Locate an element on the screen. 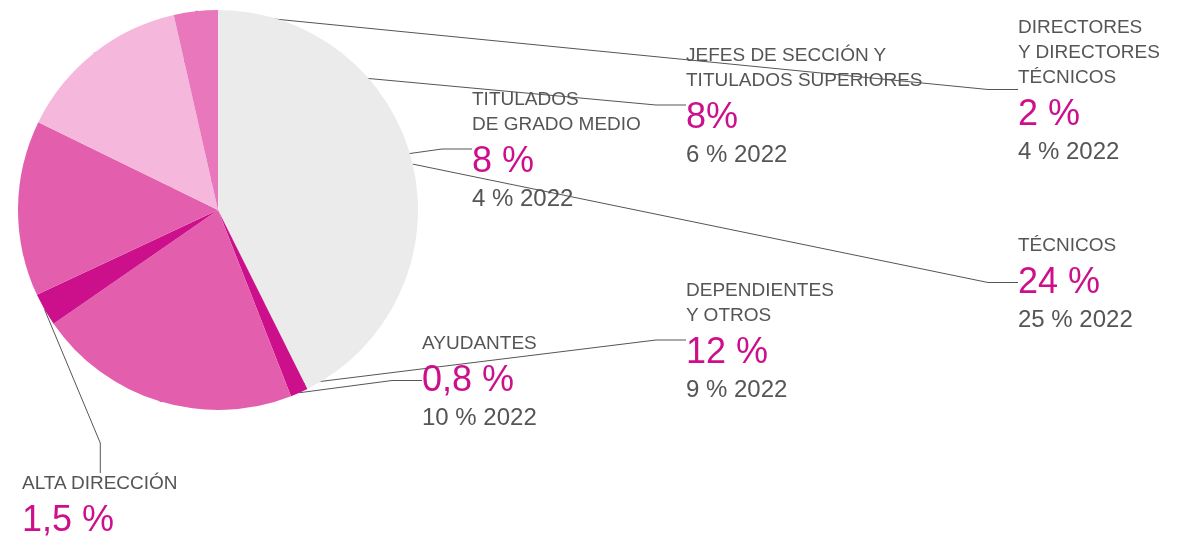 This screenshot has height=556, width=1185. slice-label: ALTA DIRECCIÓN is located at coordinates (100, 482).